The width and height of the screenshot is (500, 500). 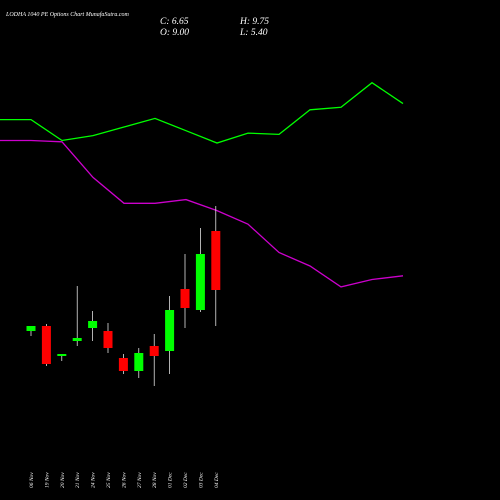 What do you see at coordinates (123, 296) in the screenshot?
I see `candlestick-group` at bounding box center [123, 296].